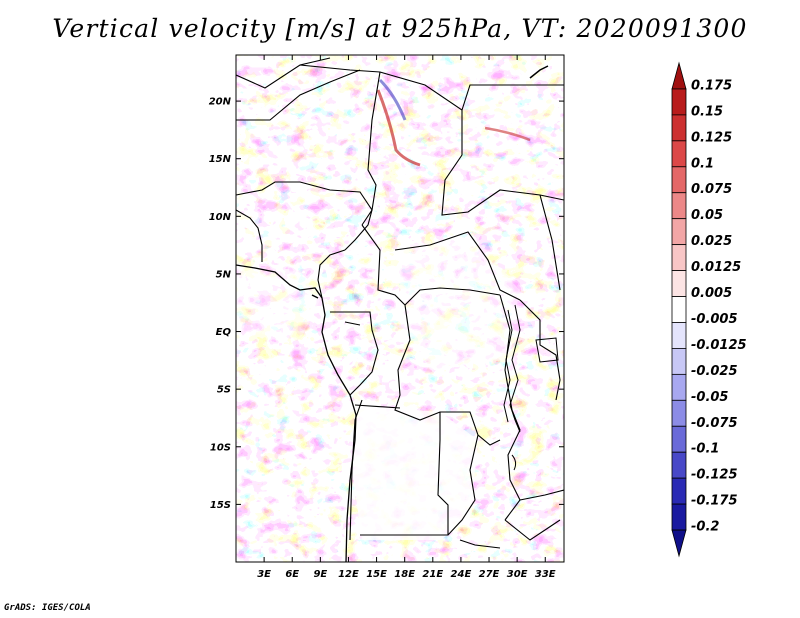 The image size is (800, 618). Describe the element at coordinates (545, 574) in the screenshot. I see `lon-tick-label: 33E` at that location.